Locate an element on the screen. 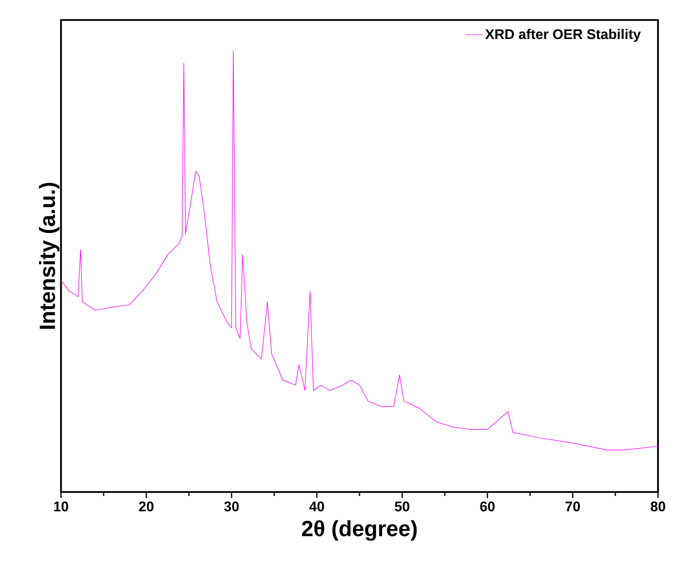 This screenshot has width=678, height=588. legend-label: XRD after OER Stability is located at coordinates (563, 35).